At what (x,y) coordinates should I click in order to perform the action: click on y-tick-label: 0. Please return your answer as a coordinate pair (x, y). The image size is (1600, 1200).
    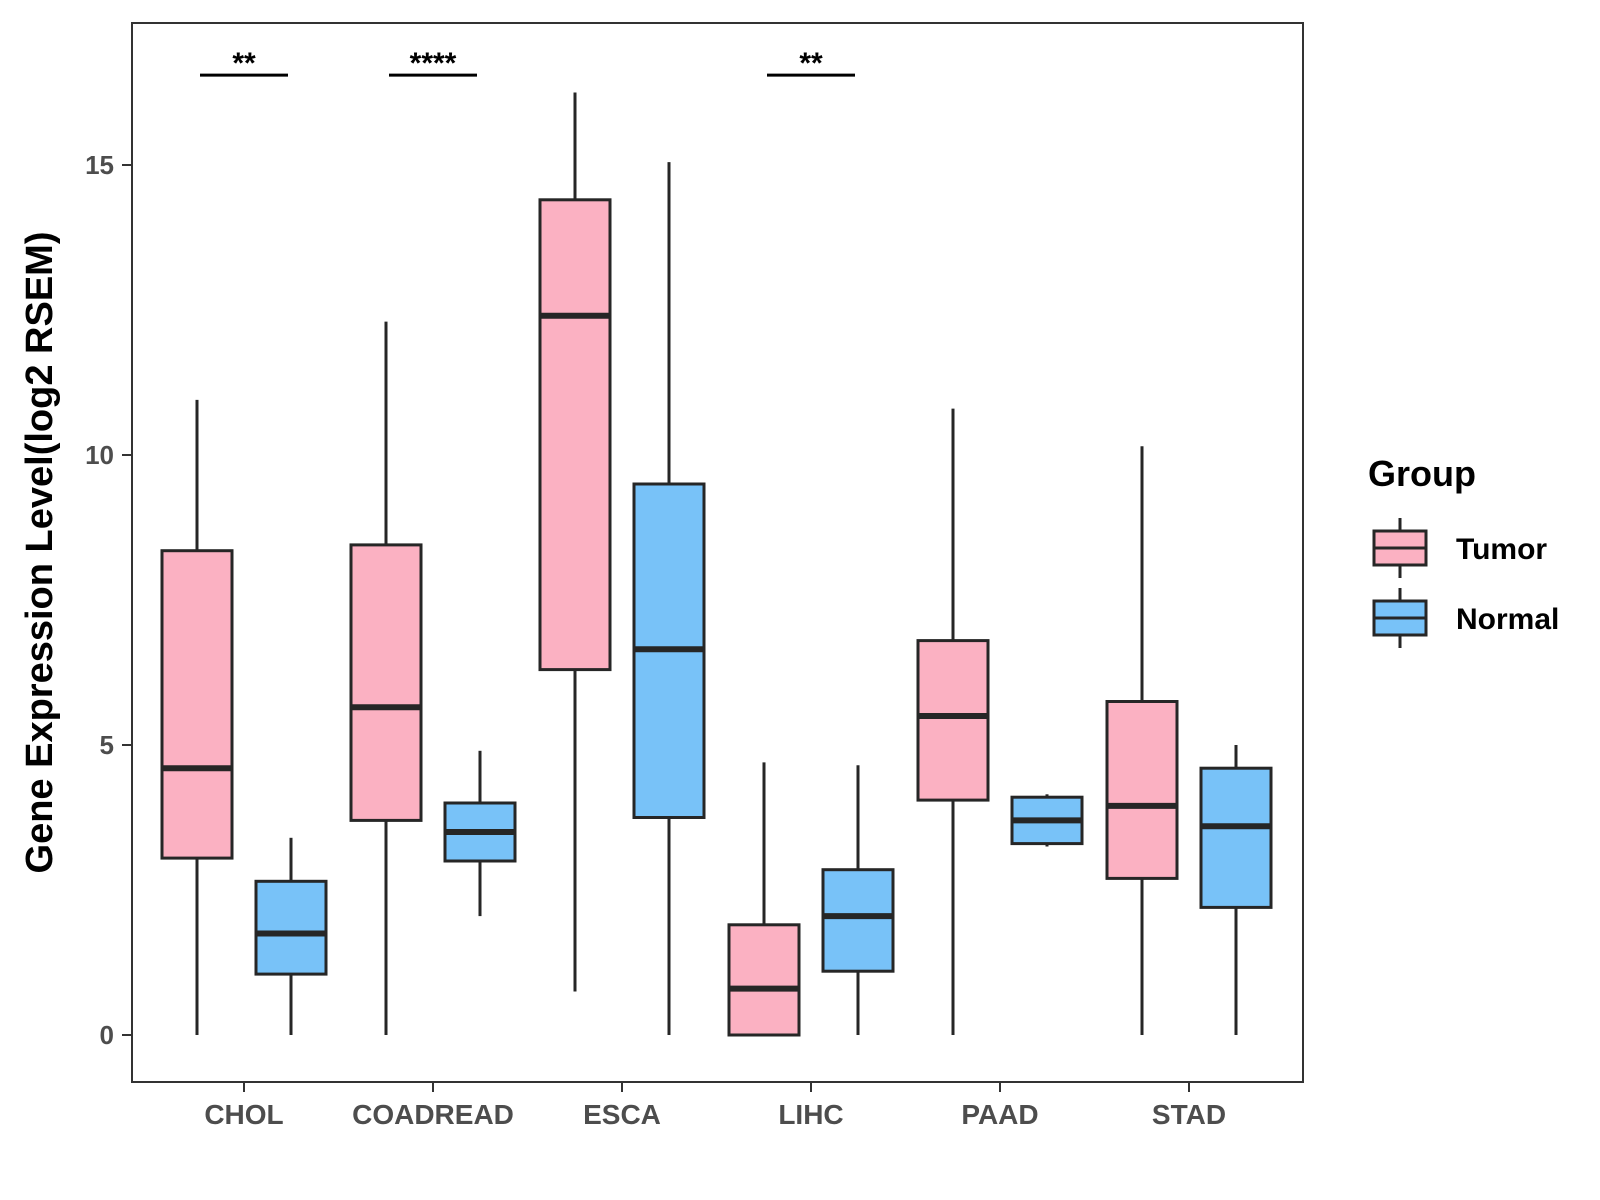
    Looking at the image, I should click on (107, 1035).